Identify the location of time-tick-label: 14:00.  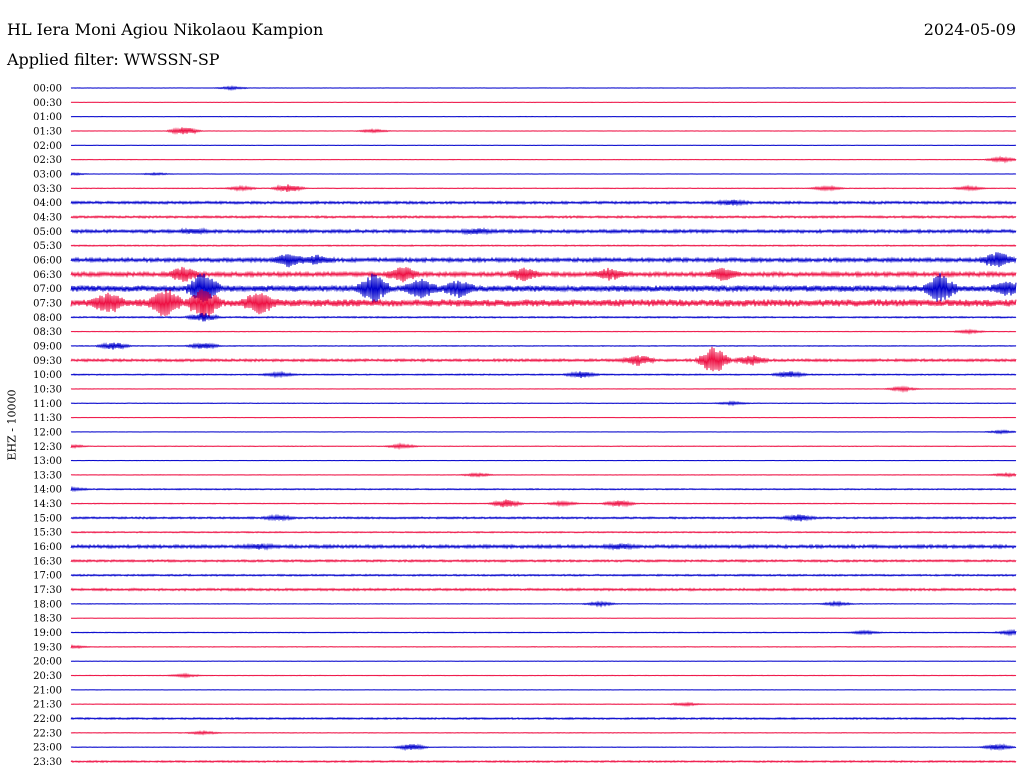
(47, 490).